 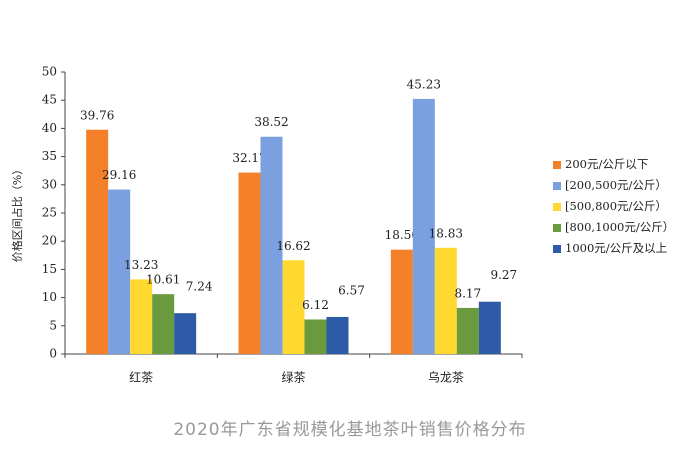 What do you see at coordinates (616, 185) in the screenshot?
I see `legend-label: [200,500元/公斤）` at bounding box center [616, 185].